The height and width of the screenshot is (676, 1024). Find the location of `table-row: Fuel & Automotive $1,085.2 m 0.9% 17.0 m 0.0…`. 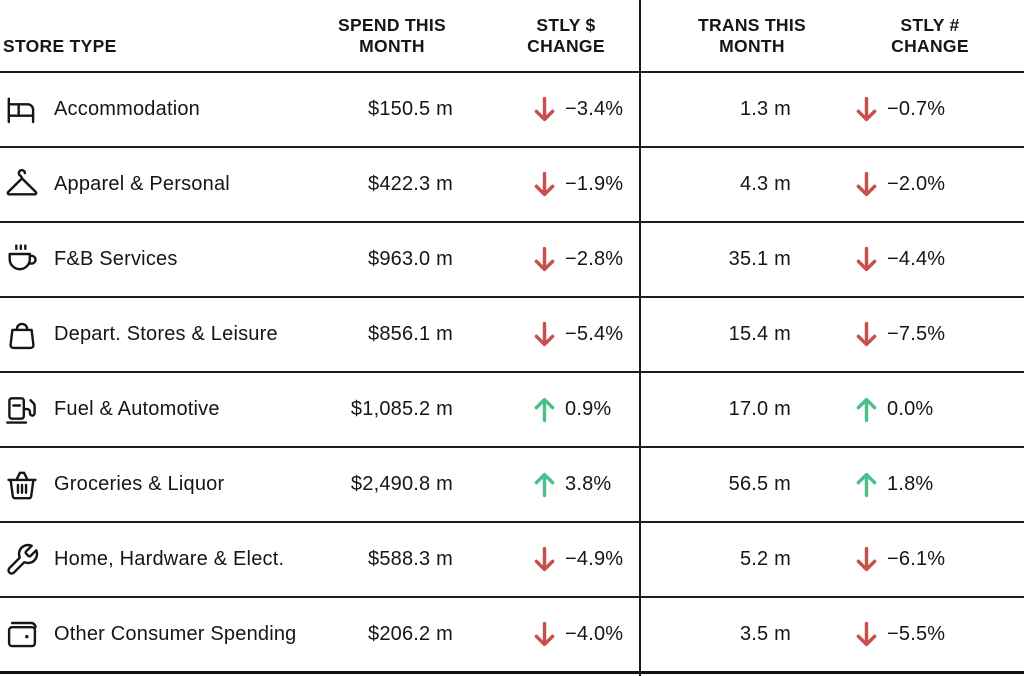

table-row: Fuel & Automotive $1,085.2 m 0.9% 17.0 m 0.0… is located at coordinates (512, 410).